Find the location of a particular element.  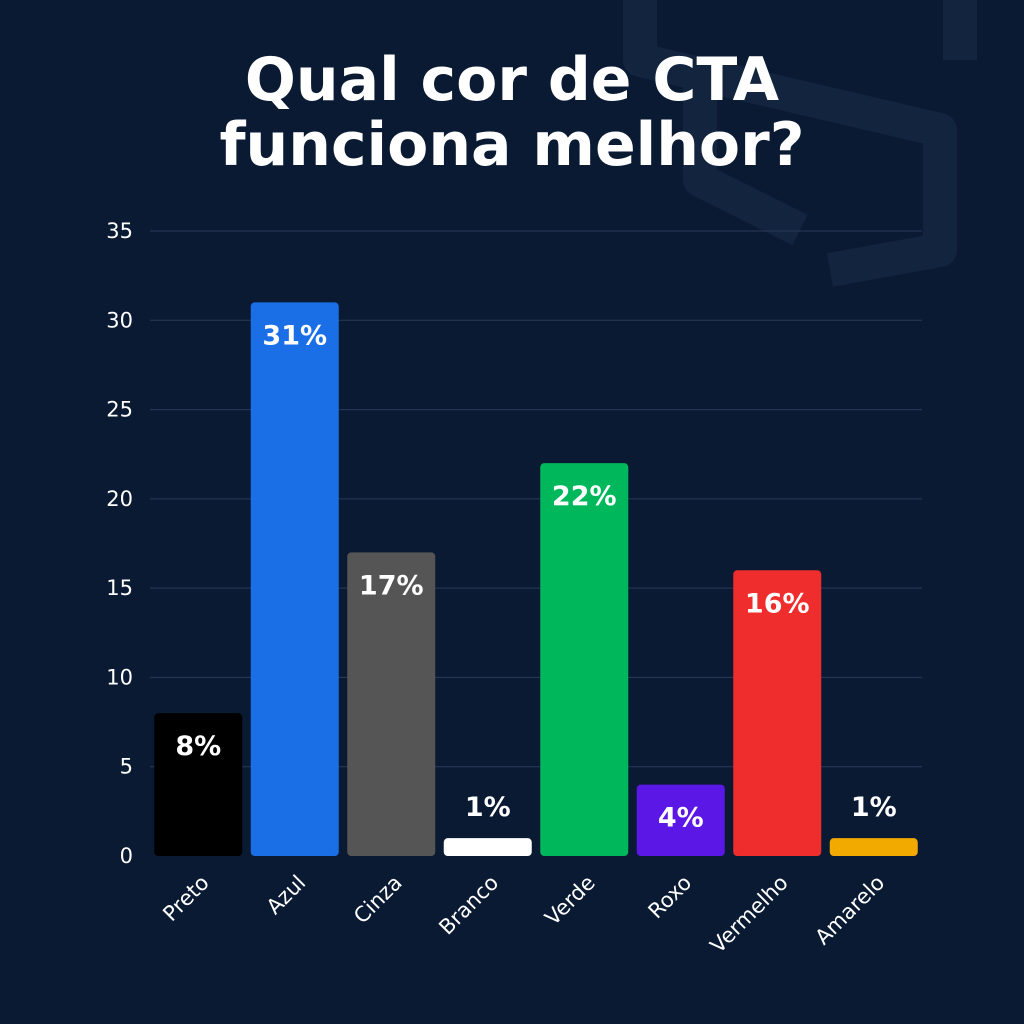

chart-title-line-1: Qual cor de CTA is located at coordinates (512, 80).